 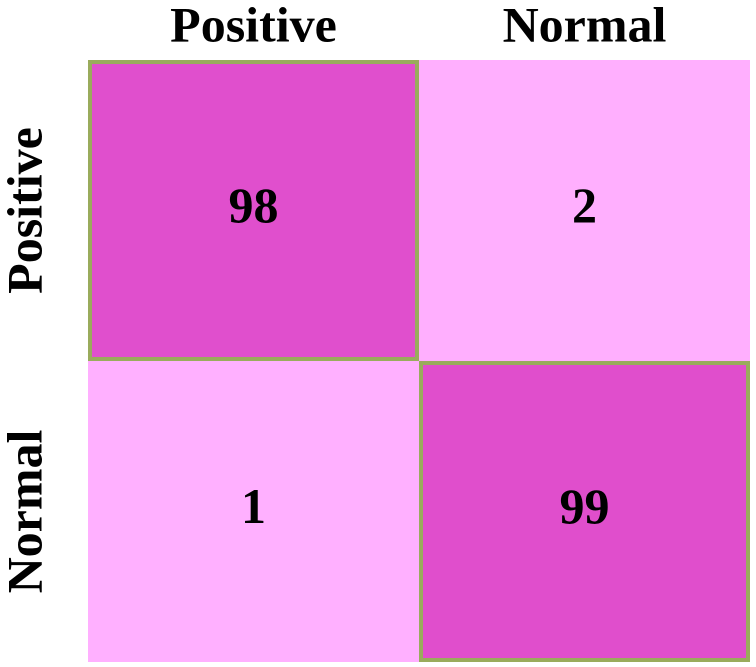 I want to click on y-tick-label: Normal, so click(x=26, y=511).